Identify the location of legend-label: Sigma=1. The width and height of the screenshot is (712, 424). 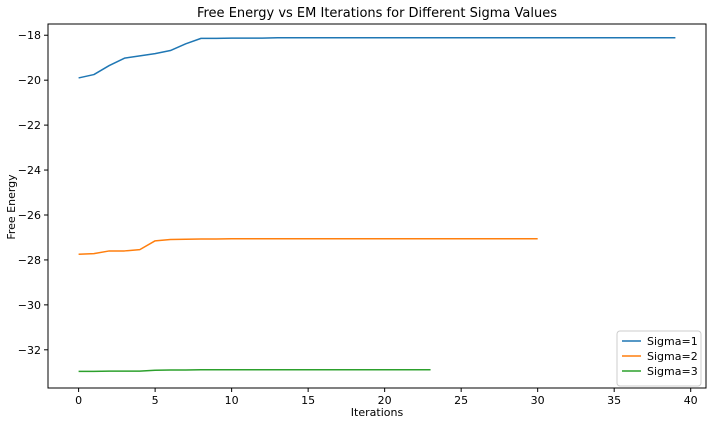
(672, 341).